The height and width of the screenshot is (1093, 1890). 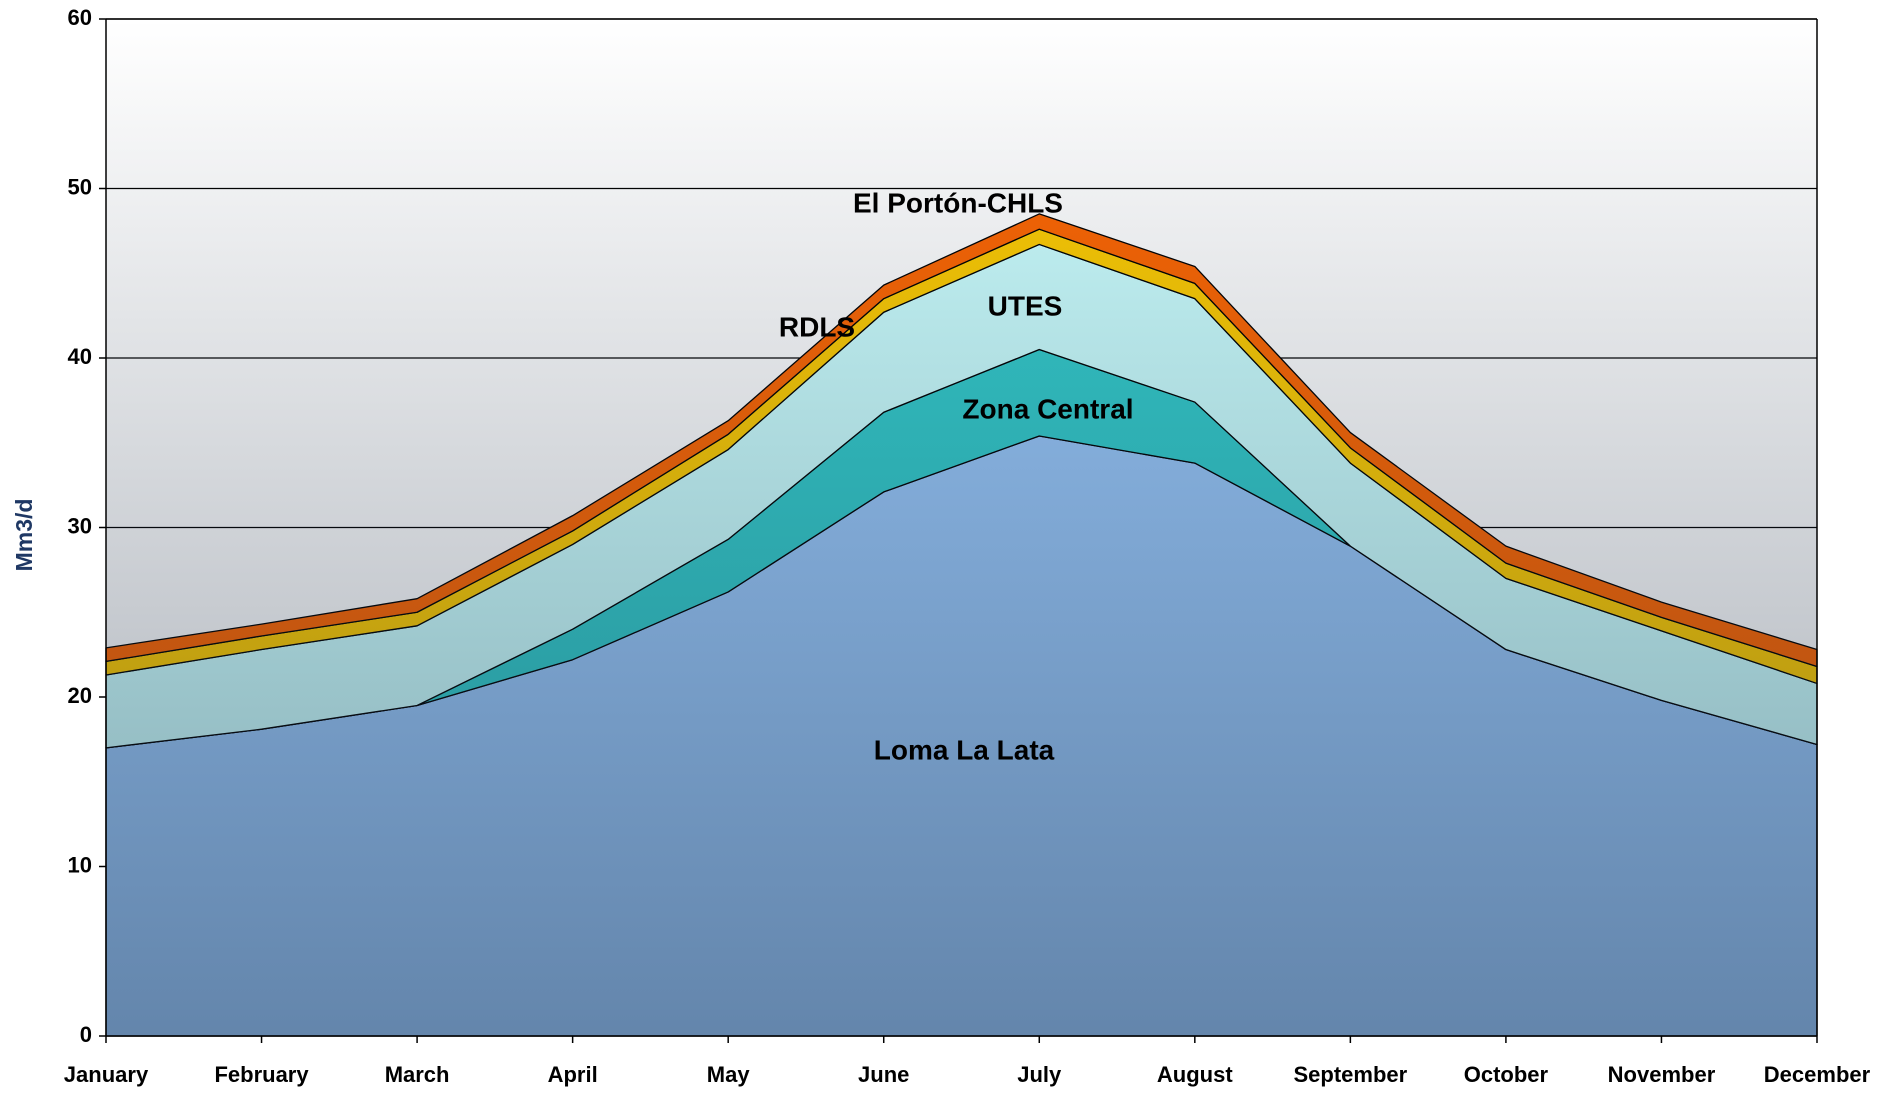 I want to click on series-label: Zona Central, so click(x=1047, y=408).